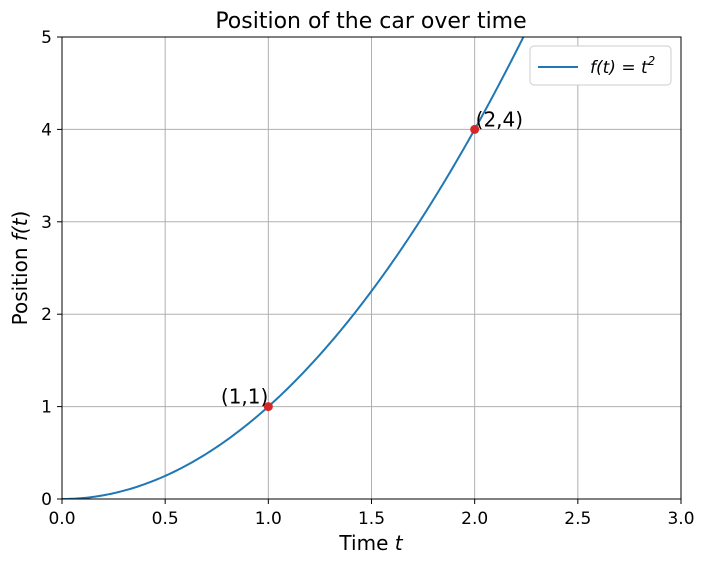  Describe the element at coordinates (680, 519) in the screenshot. I see `x-tick-label: 3.0` at that location.